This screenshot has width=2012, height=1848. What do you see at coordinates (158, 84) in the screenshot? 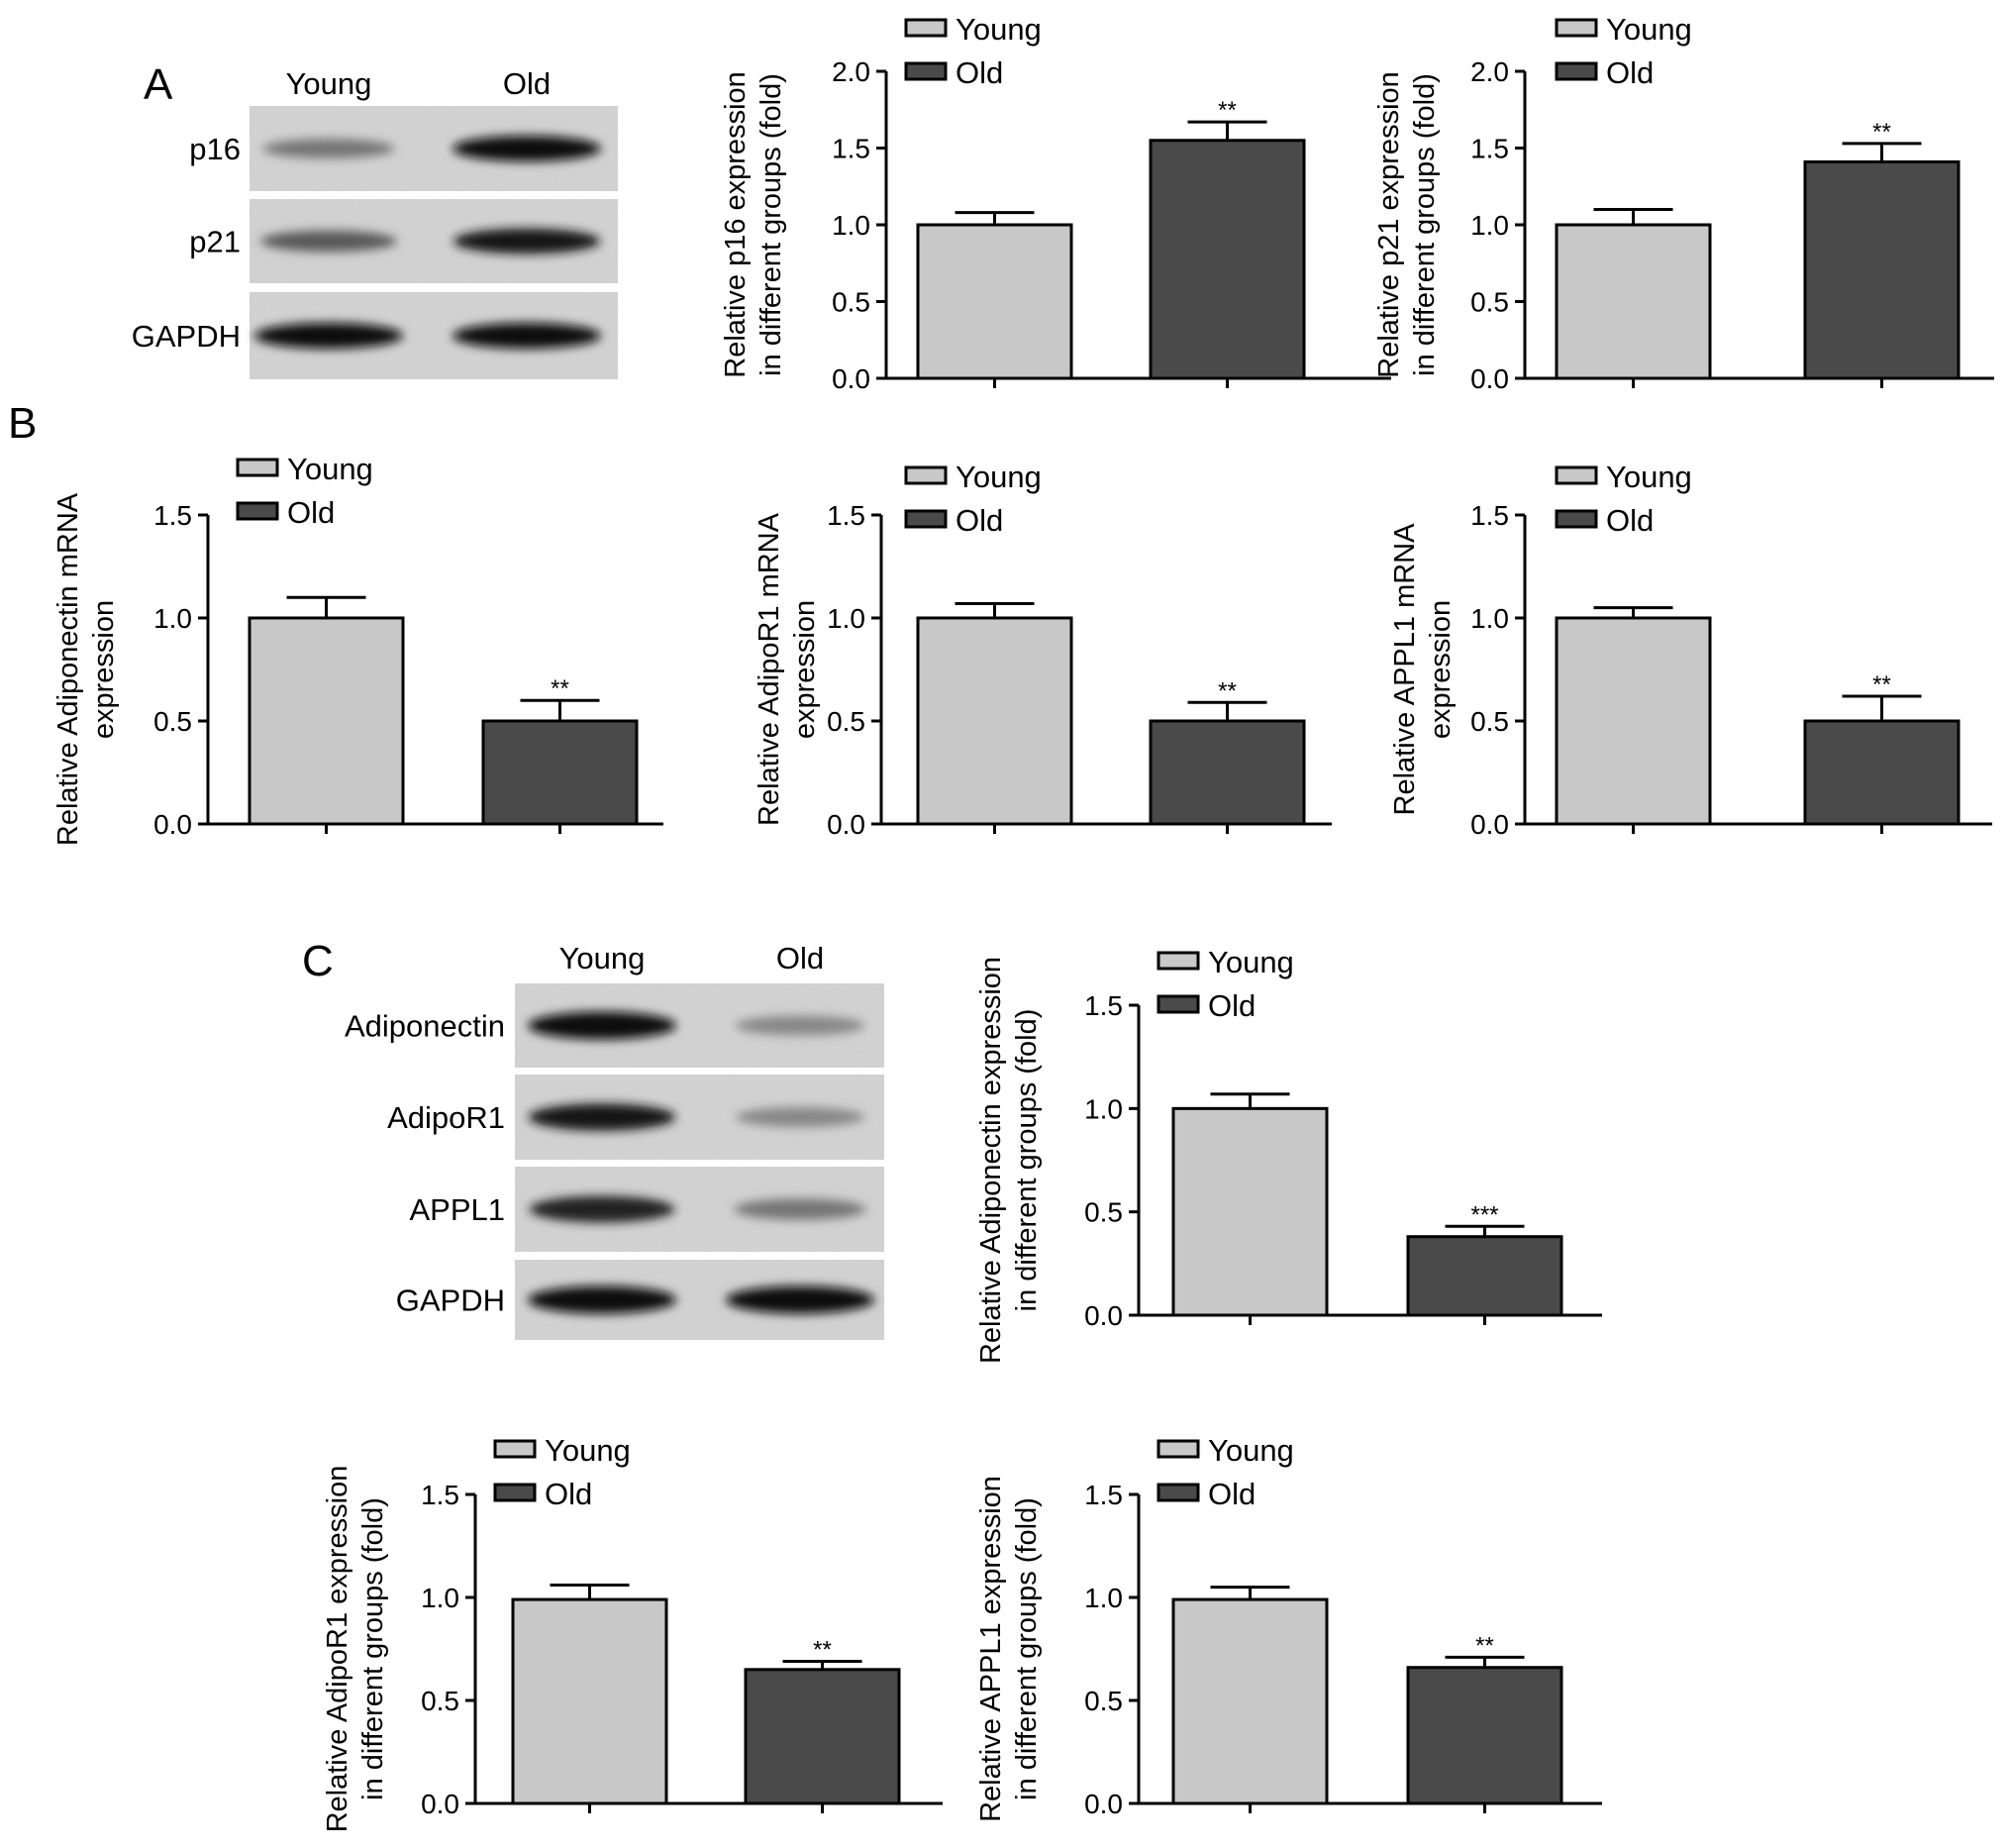
I see `panel-letter-a: A` at bounding box center [158, 84].